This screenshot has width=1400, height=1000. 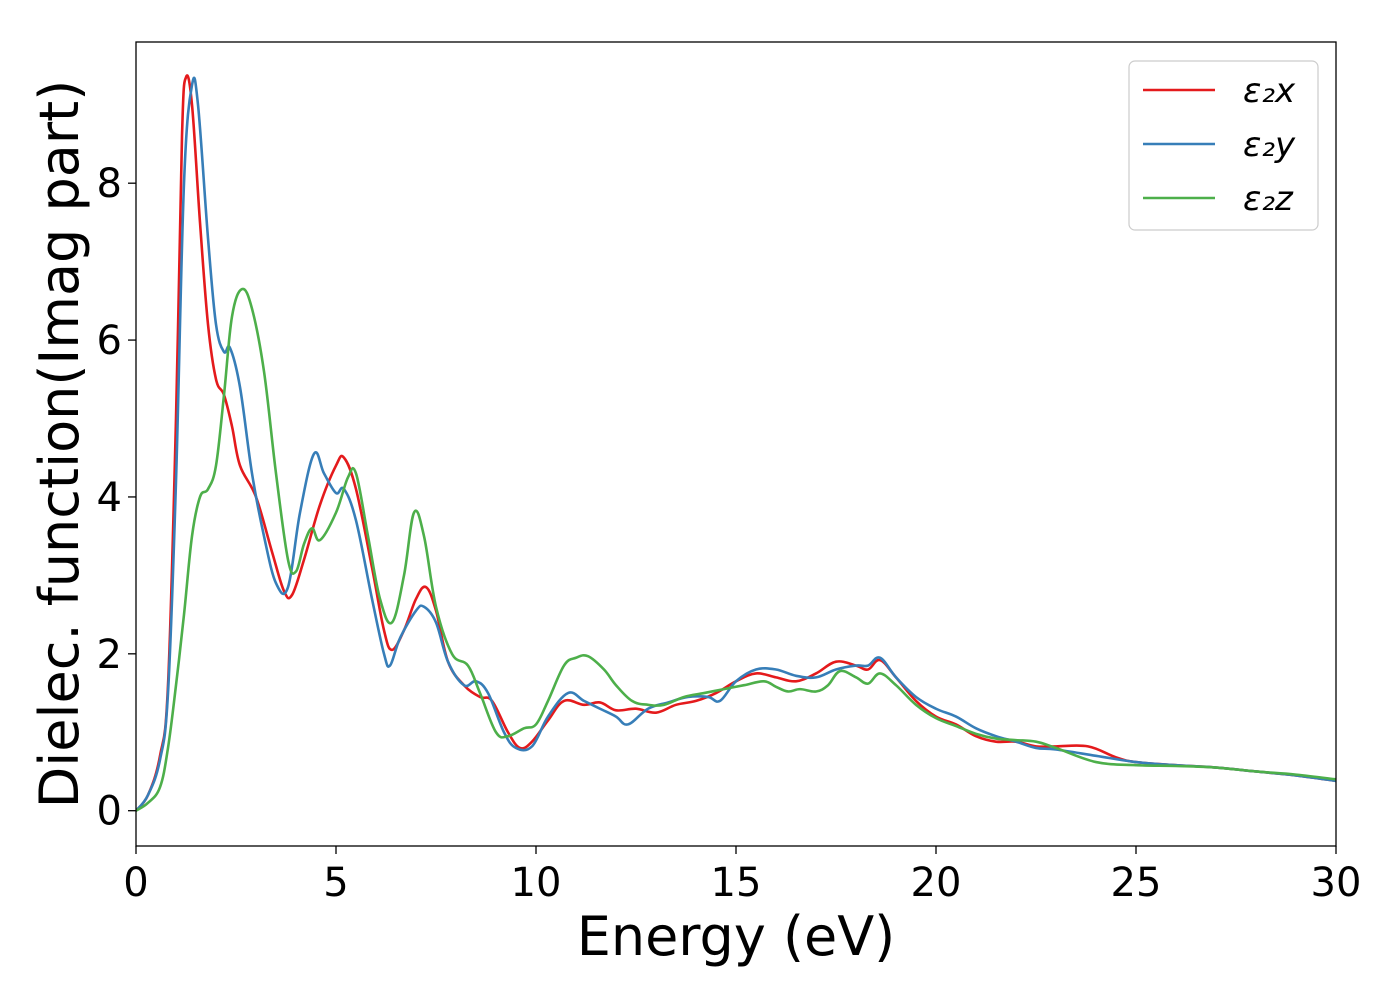 What do you see at coordinates (109, 812) in the screenshot?
I see `y-tick-label: 0` at bounding box center [109, 812].